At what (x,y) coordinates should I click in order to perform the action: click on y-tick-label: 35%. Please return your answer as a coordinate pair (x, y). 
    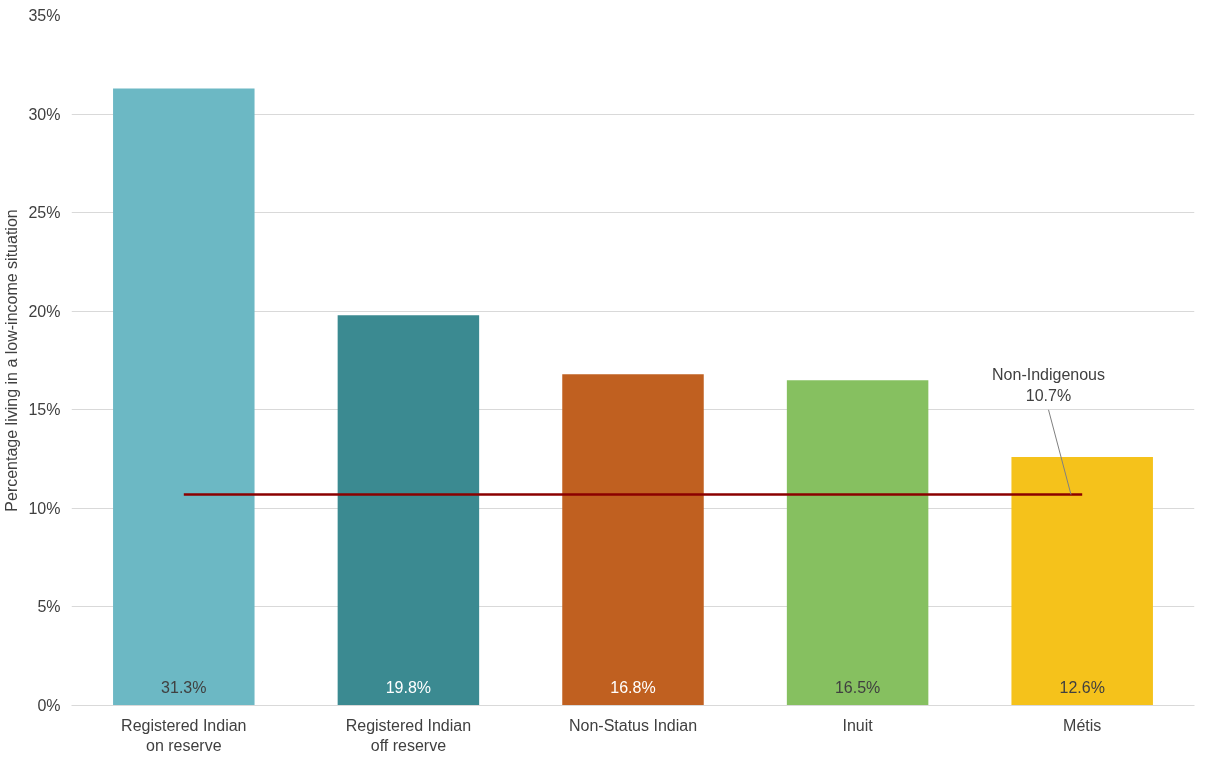
    Looking at the image, I should click on (44, 15).